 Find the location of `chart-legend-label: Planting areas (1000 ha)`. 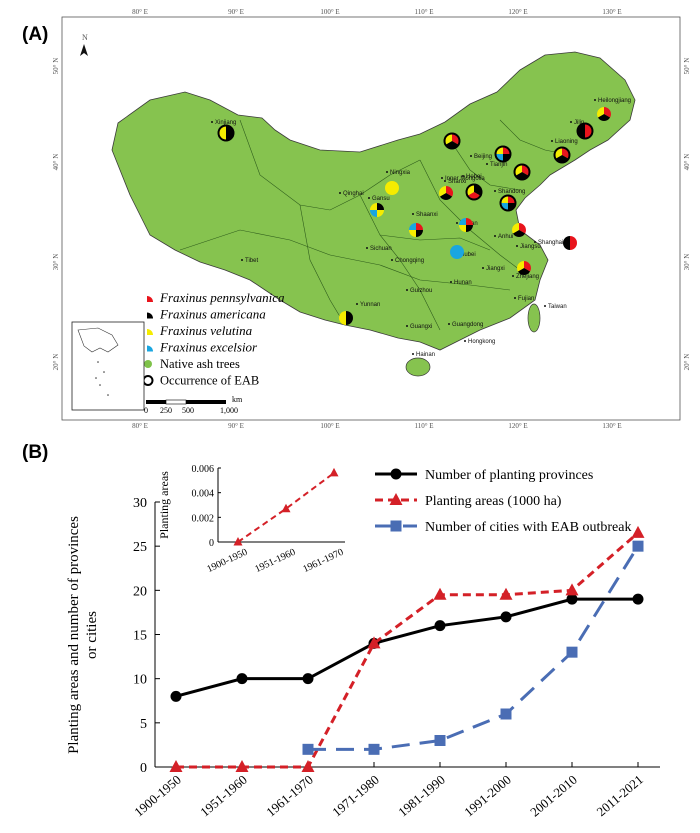

chart-legend-label: Planting areas (1000 ha) is located at coordinates (493, 501).